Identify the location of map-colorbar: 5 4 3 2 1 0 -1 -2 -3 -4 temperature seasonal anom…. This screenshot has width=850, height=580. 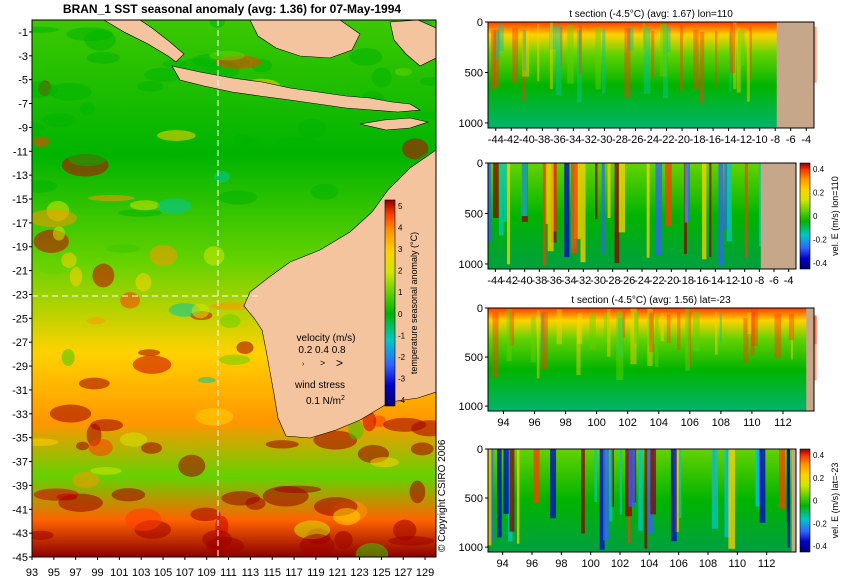
(401, 303).